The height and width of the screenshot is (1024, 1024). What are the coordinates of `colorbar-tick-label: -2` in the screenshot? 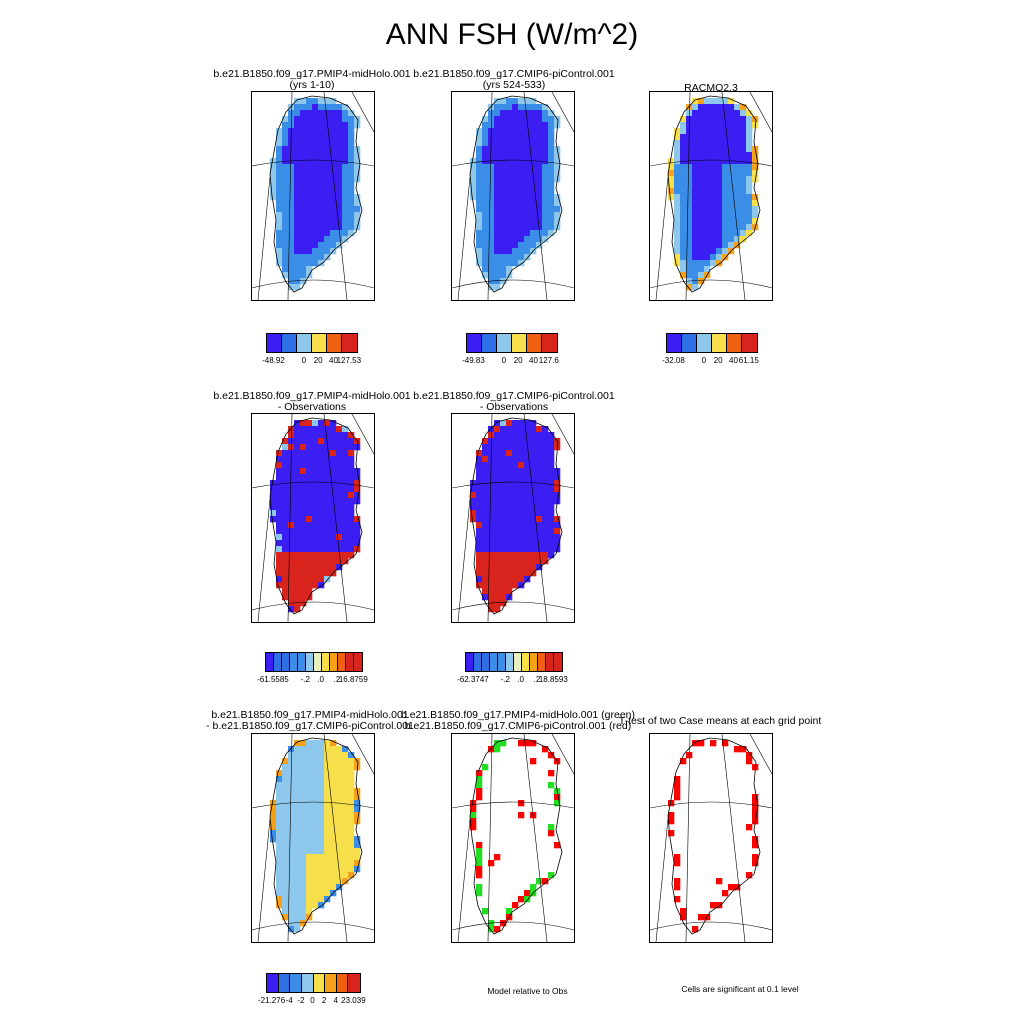 It's located at (301, 1000).